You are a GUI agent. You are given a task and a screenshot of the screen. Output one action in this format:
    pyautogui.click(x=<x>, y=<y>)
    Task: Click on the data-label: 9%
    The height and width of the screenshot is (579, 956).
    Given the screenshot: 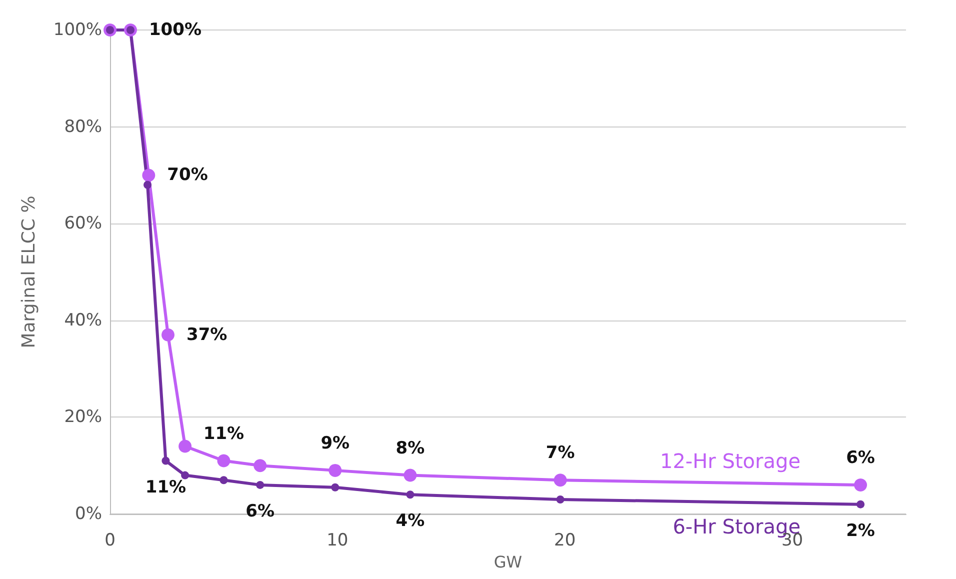 What is the action you would take?
    pyautogui.click(x=335, y=443)
    